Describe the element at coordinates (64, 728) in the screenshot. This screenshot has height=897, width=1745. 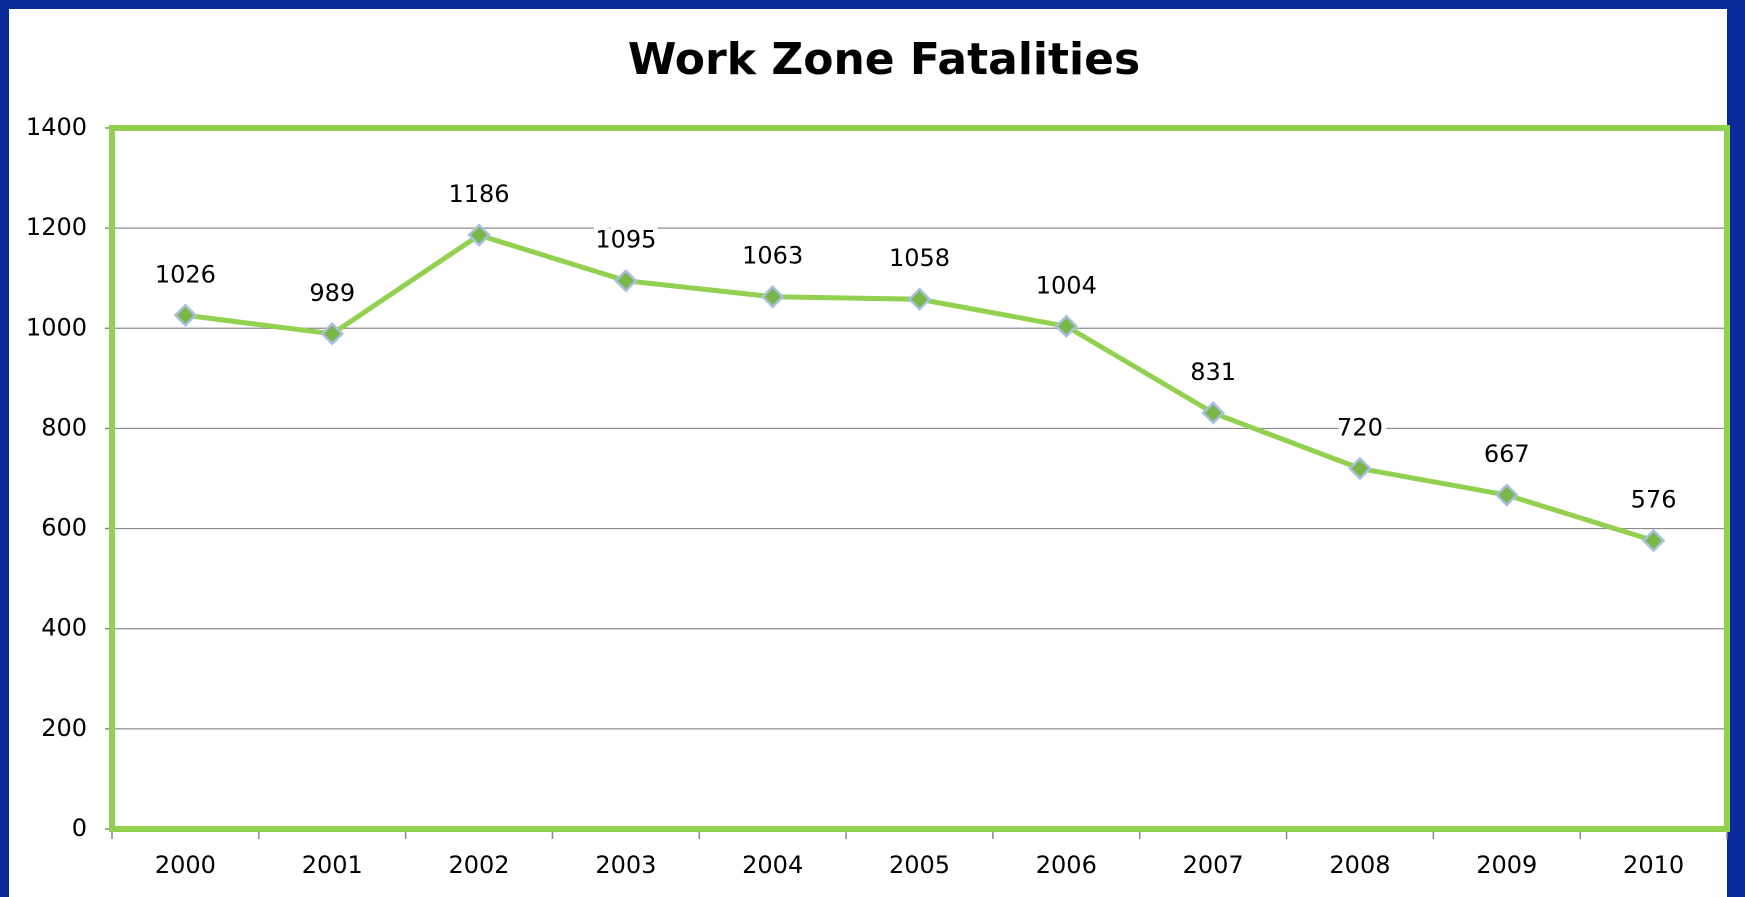
I see `y-tick-label: 200` at that location.